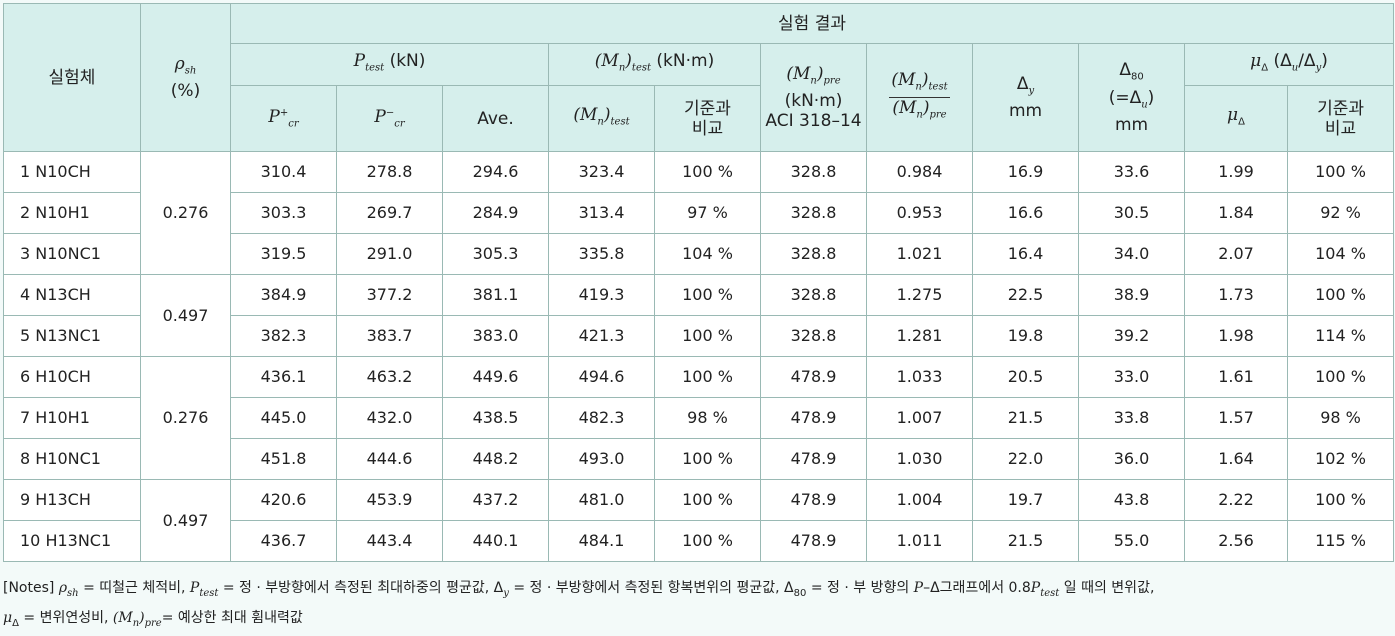  I want to click on rho-value: 0.276, so click(185, 418).